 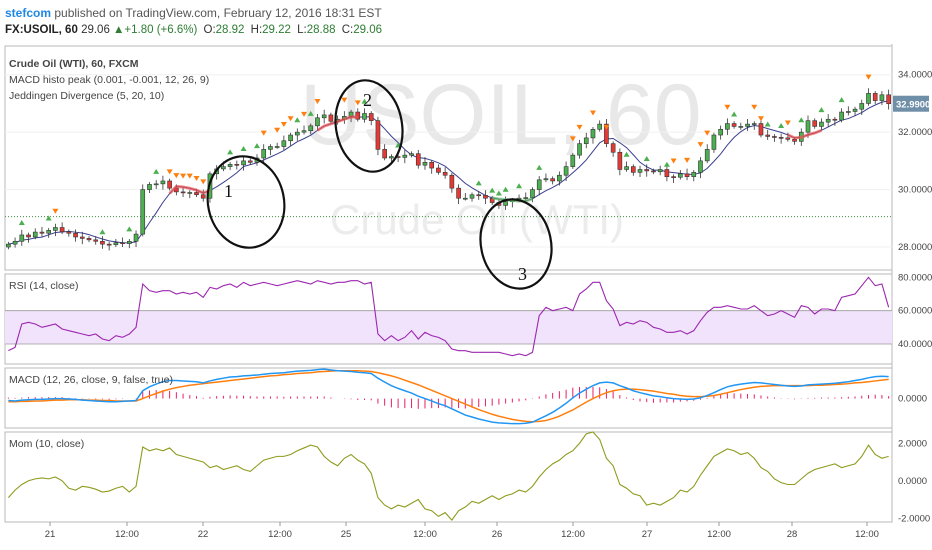 What do you see at coordinates (448, 396) in the screenshot?
I see `macd-signal-line` at bounding box center [448, 396].